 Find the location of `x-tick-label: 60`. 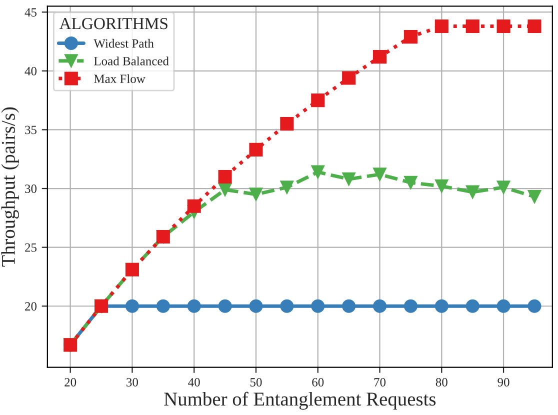

x-tick-label: 60 is located at coordinates (318, 382).